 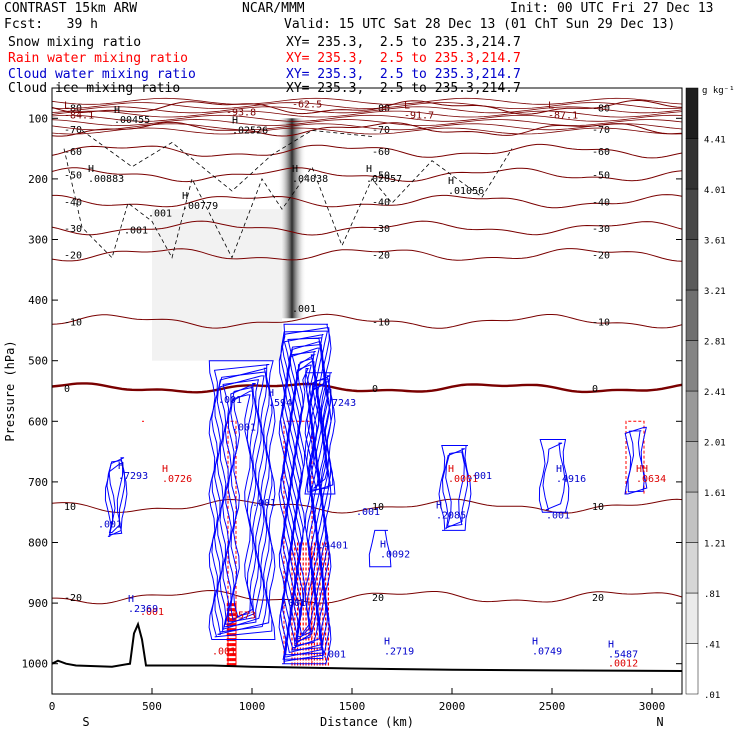 What do you see at coordinates (652, 706) in the screenshot?
I see `x-tick-label: 3000` at bounding box center [652, 706].